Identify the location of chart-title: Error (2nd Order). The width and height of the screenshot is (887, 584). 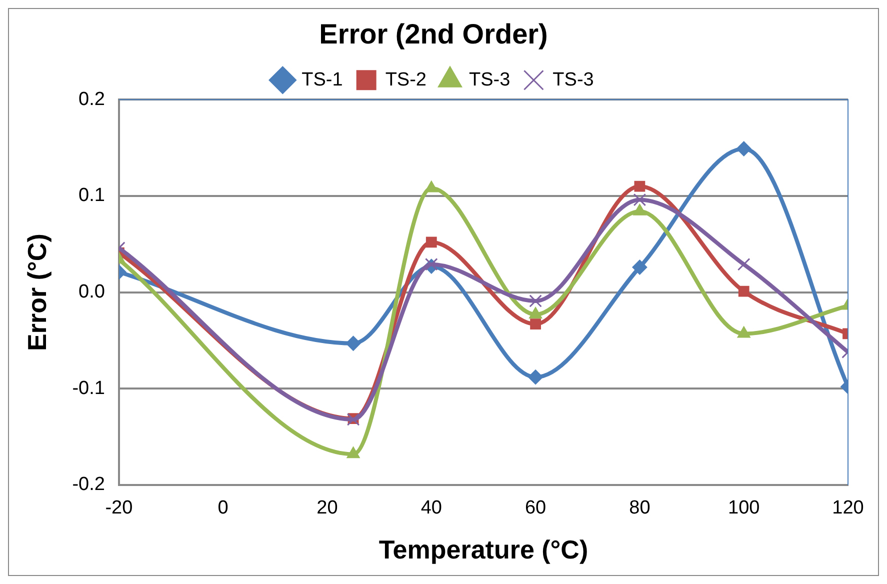
(433, 34).